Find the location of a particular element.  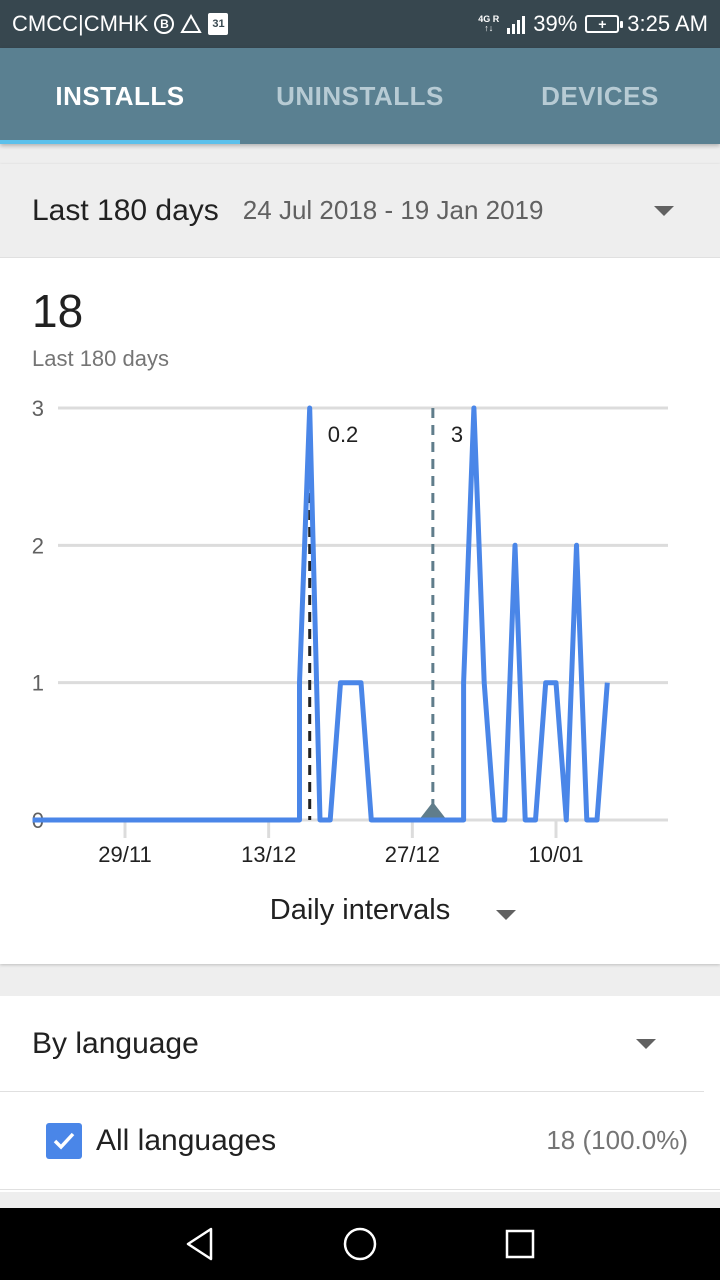

x-tick-label: 13/12 is located at coordinates (268, 854).